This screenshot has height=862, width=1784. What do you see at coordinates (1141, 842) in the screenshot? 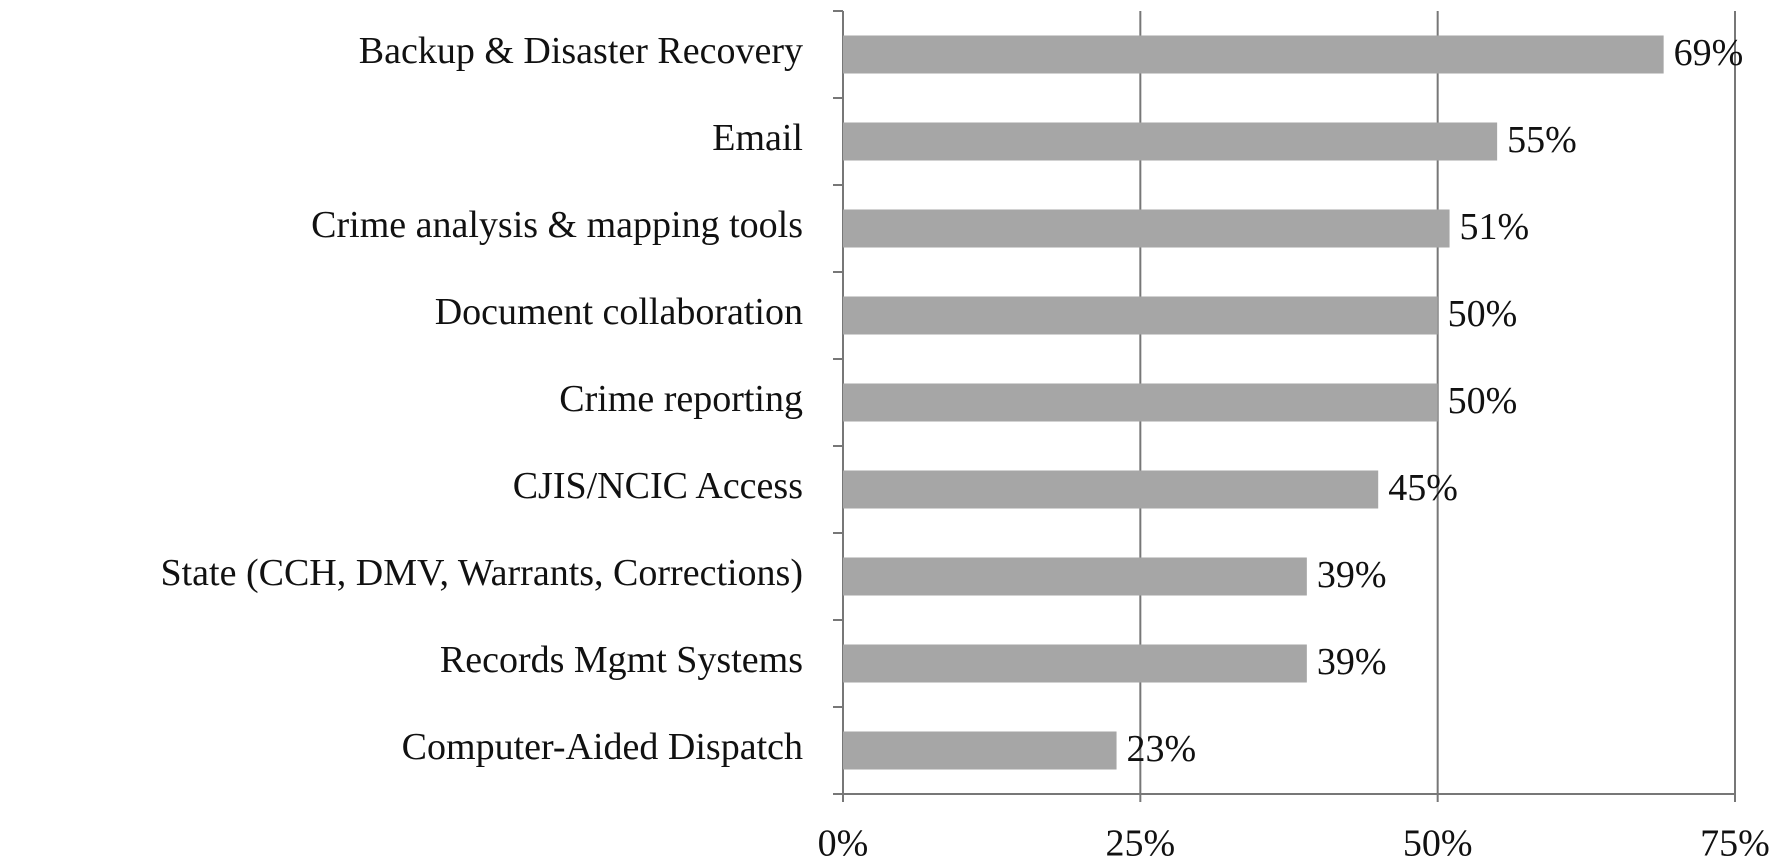
I see `x-tick-label: 25%` at bounding box center [1141, 842].